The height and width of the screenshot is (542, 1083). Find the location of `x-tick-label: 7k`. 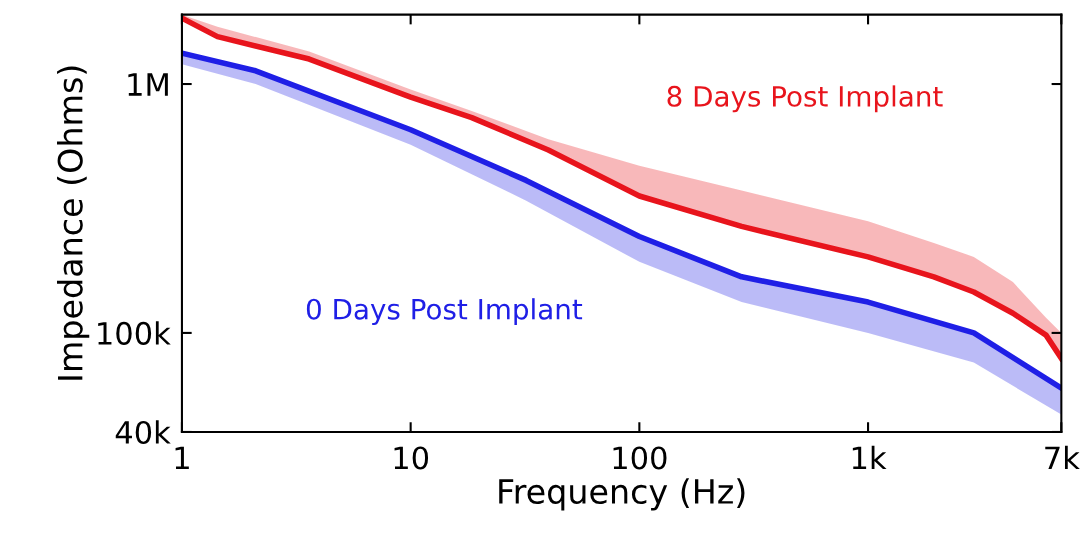

x-tick-label: 7k is located at coordinates (1062, 457).